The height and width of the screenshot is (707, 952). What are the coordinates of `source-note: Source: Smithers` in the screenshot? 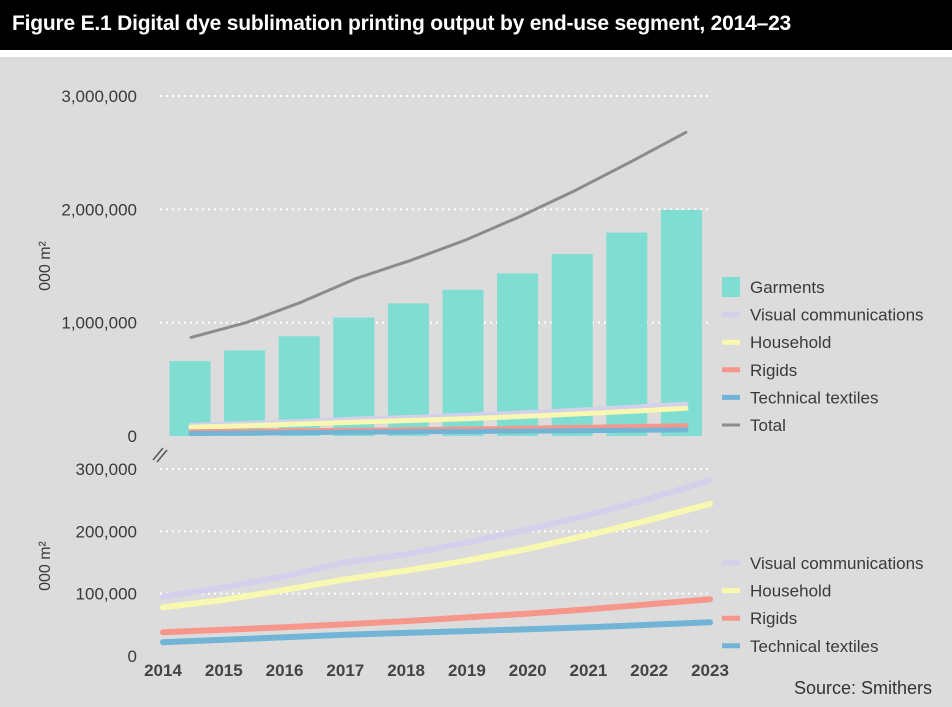 It's located at (862, 688).